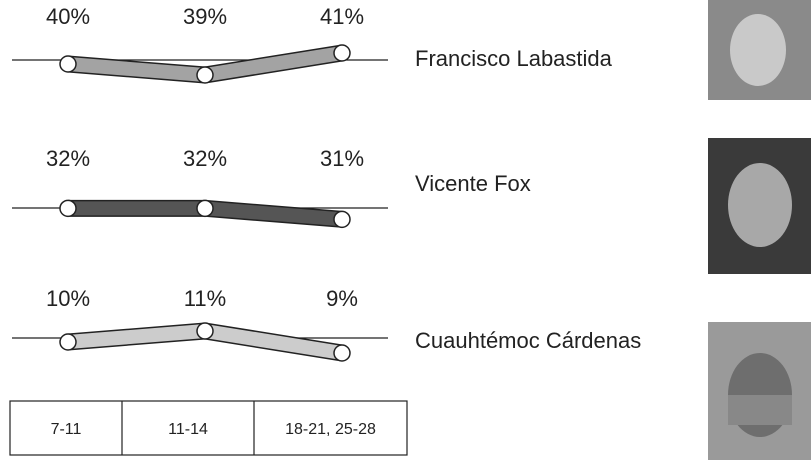 The width and height of the screenshot is (811, 460). I want to click on value-label: 11%, so click(205, 298).